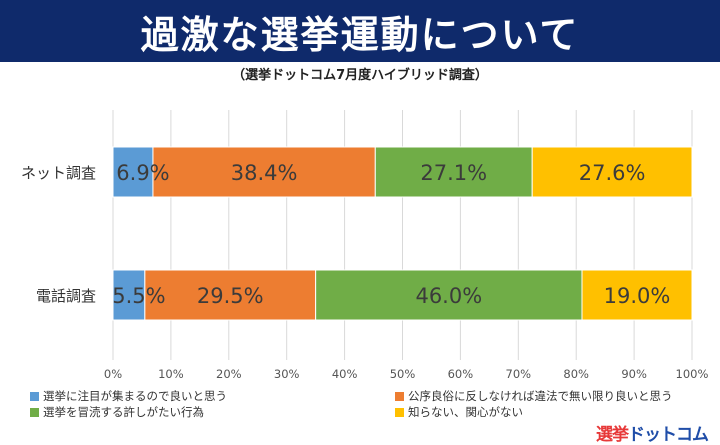 This screenshot has height=445, width=720. I want to click on logo-part2: ドットコム, so click(668, 435).